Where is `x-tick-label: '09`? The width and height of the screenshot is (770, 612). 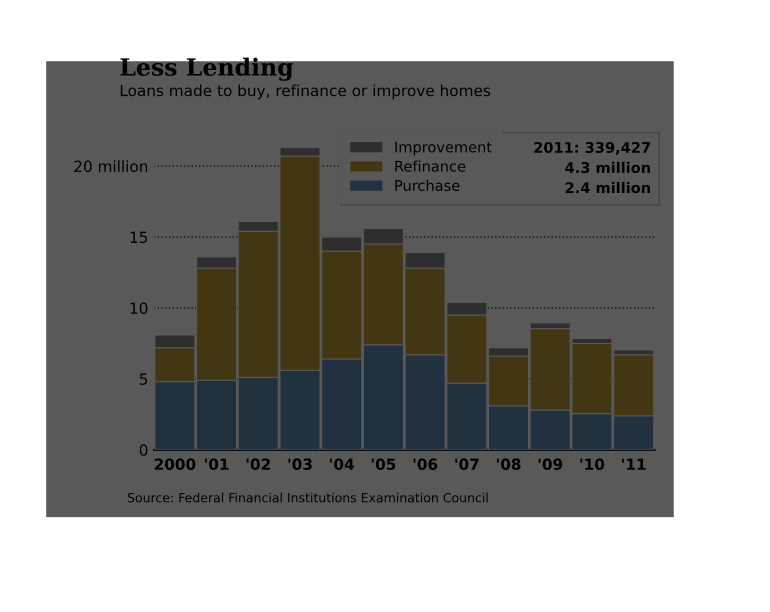 x-tick-label: '09 is located at coordinates (550, 464).